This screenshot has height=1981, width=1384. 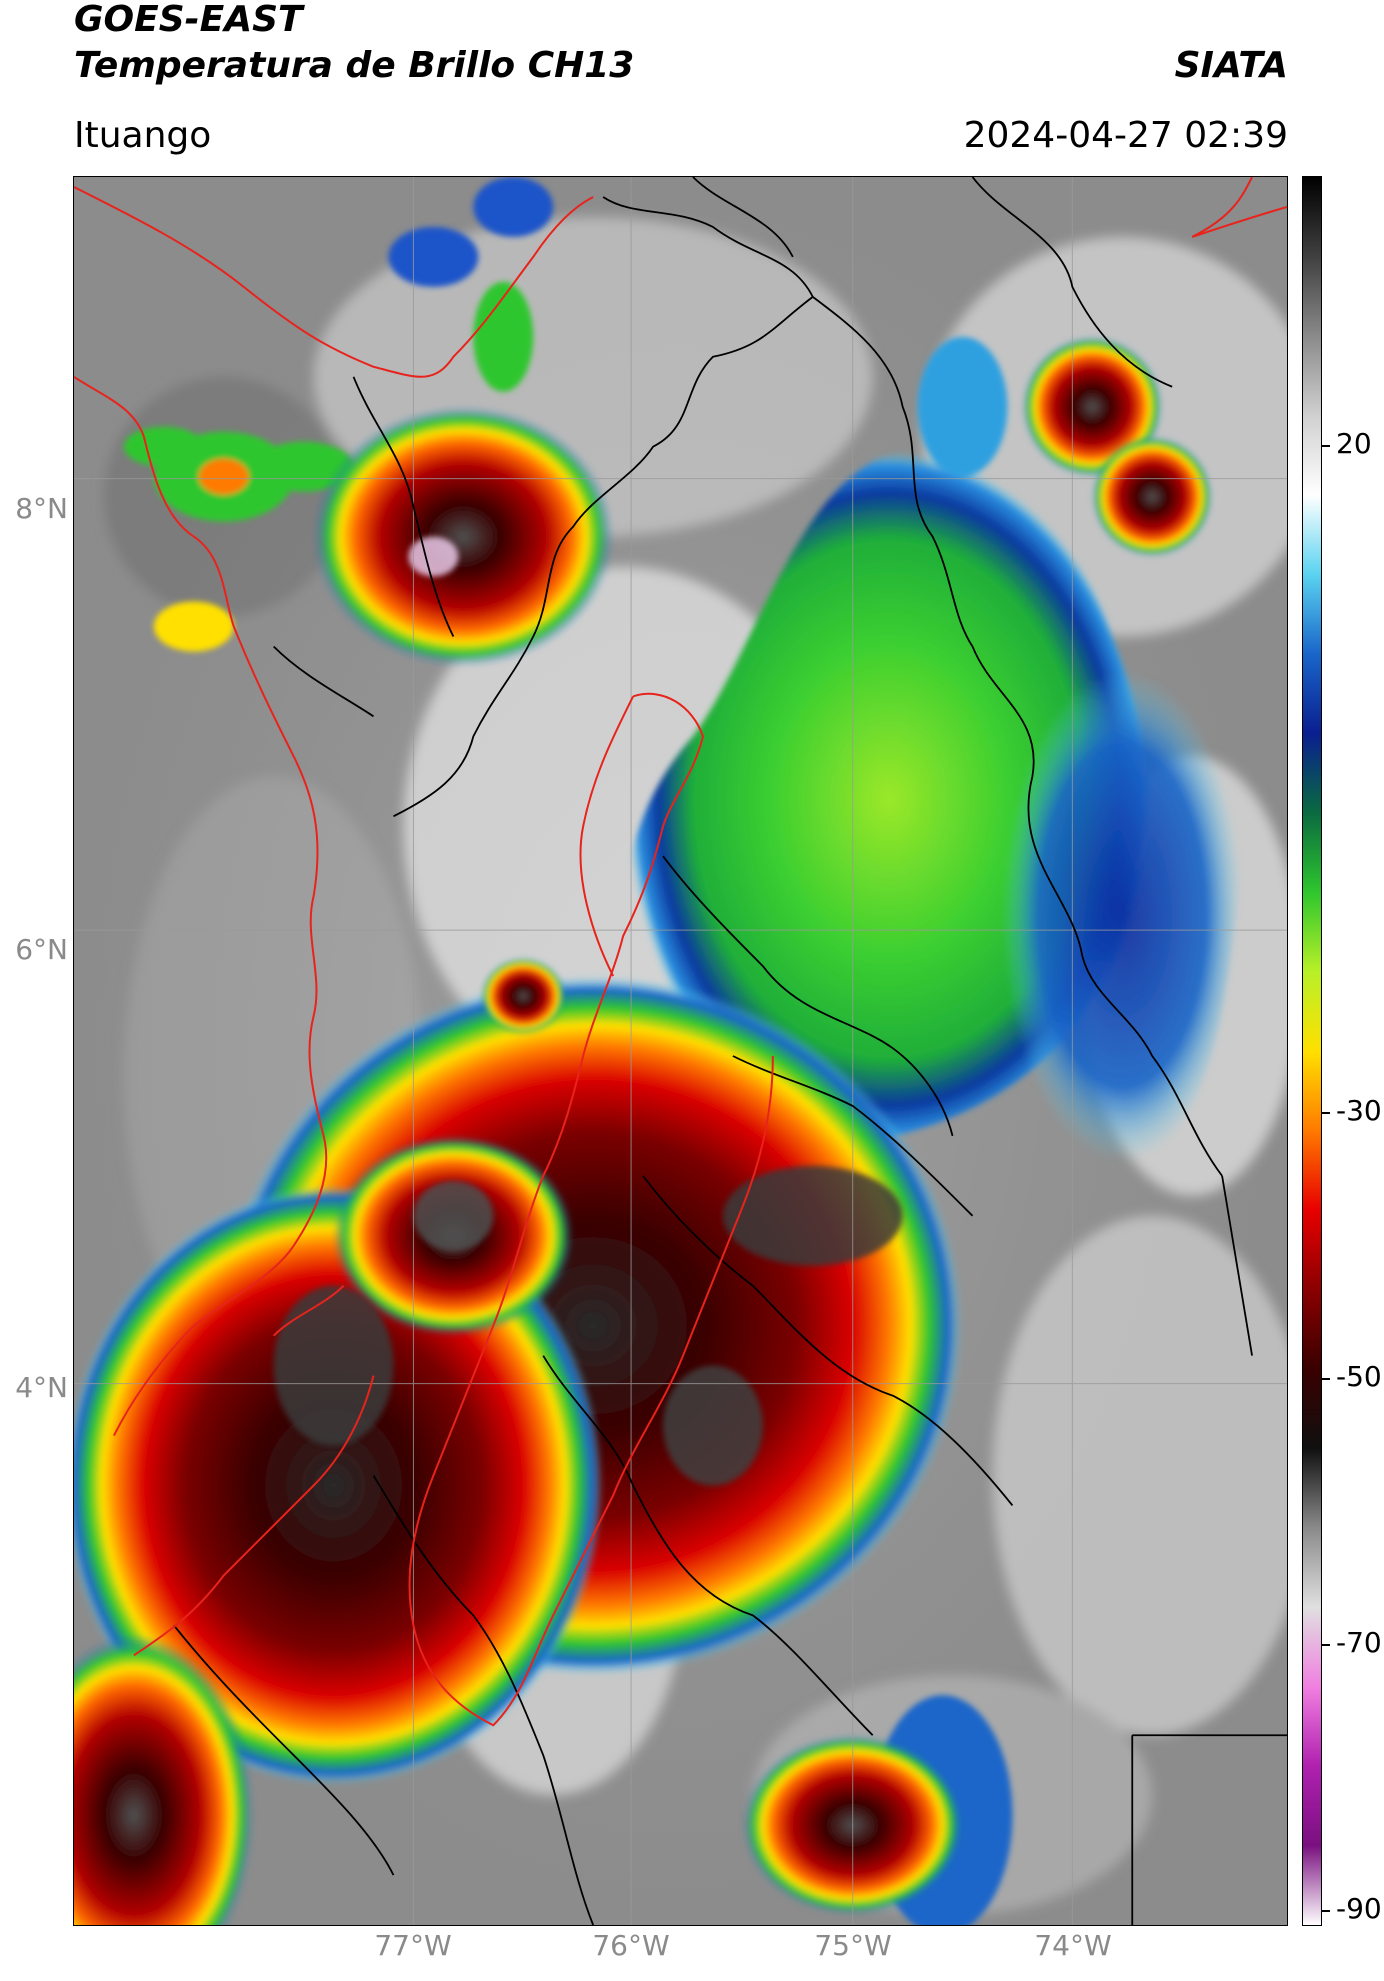 I want to click on lat-label-6n: 6°N, so click(x=41, y=949).